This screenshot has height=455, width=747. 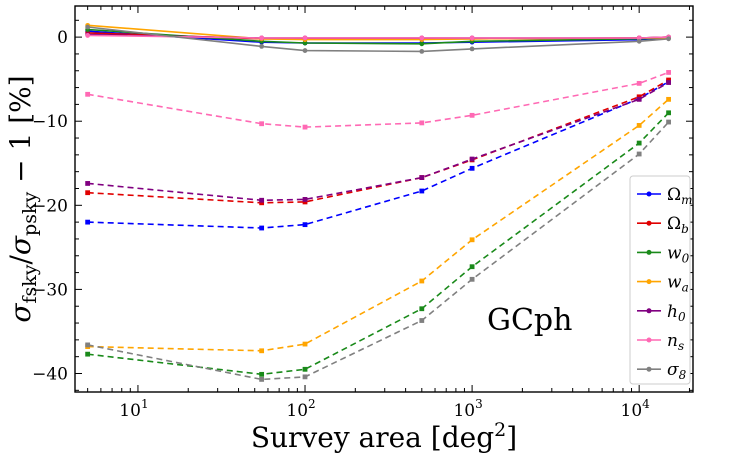 I want to click on legend-text: w0, so click(x=678, y=254).